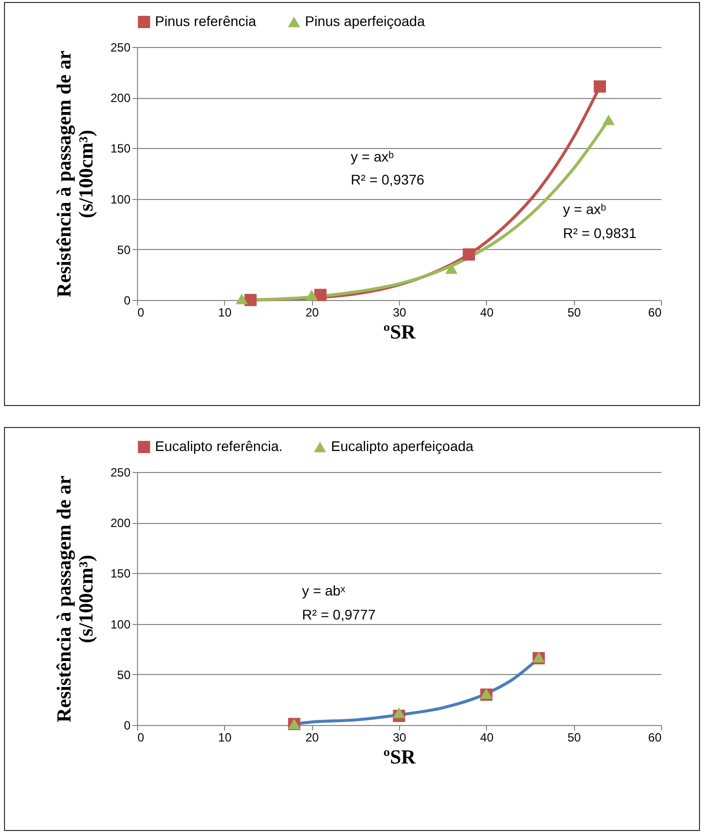 Image resolution: width=706 pixels, height=837 pixels. I want to click on legend-label: Eucalipto aperfeiçoada, so click(402, 446).